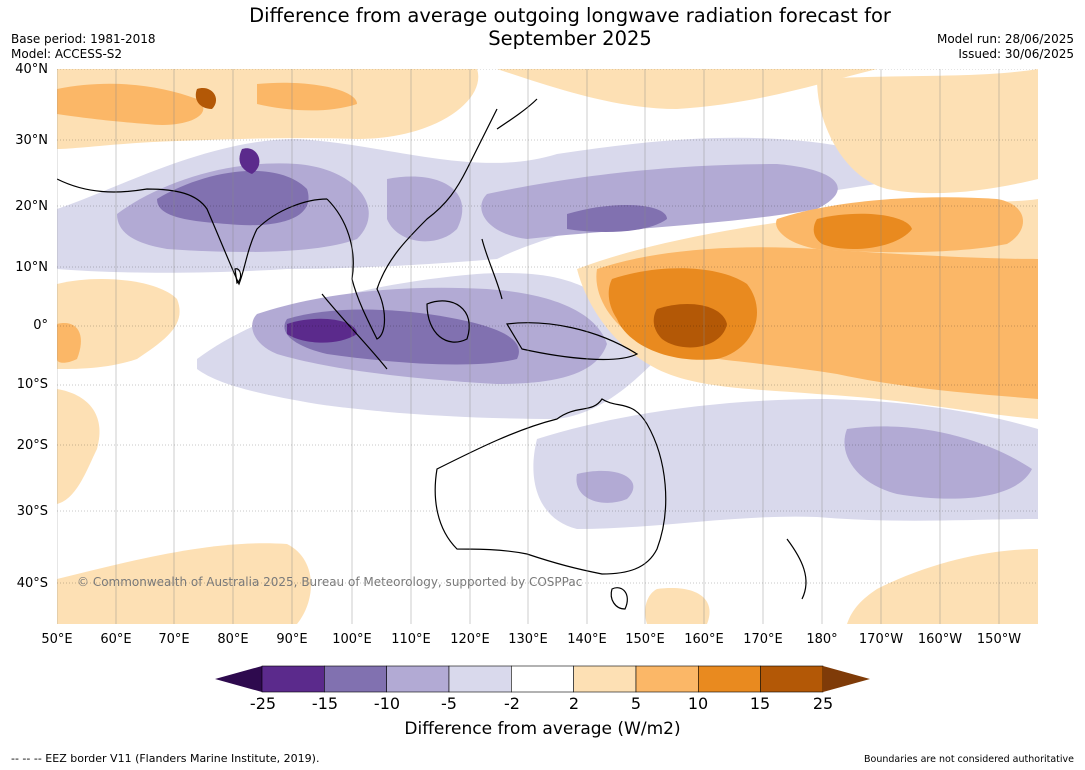 The height and width of the screenshot is (770, 1085). I want to click on lon-label-160e: 160°E, so click(704, 639).